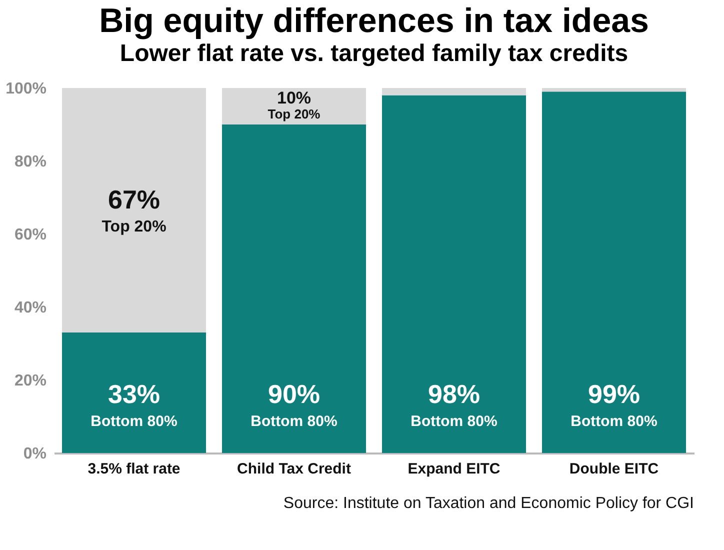 The width and height of the screenshot is (724, 550). I want to click on data-label: 67%, so click(134, 199).